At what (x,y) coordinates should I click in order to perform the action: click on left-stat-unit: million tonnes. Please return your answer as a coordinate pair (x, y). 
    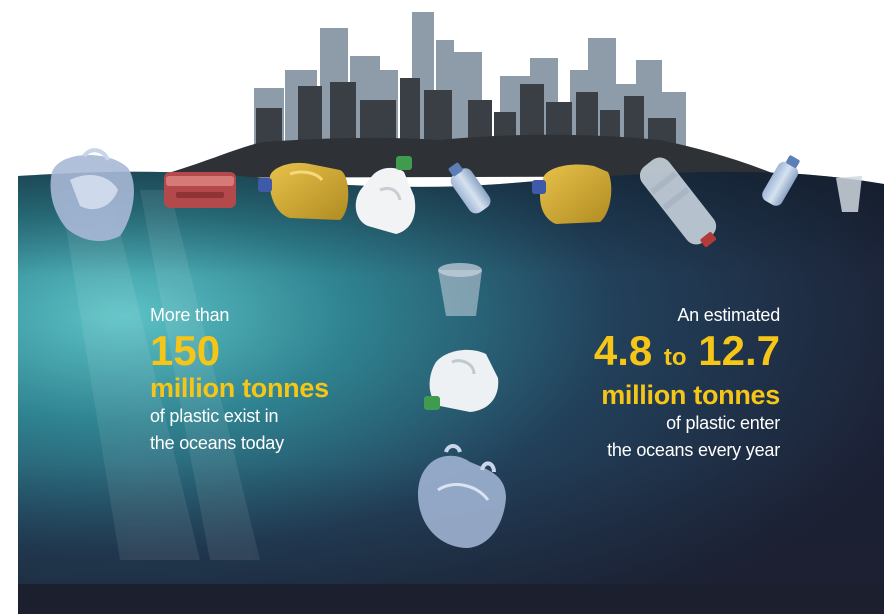
    Looking at the image, I should click on (239, 388).